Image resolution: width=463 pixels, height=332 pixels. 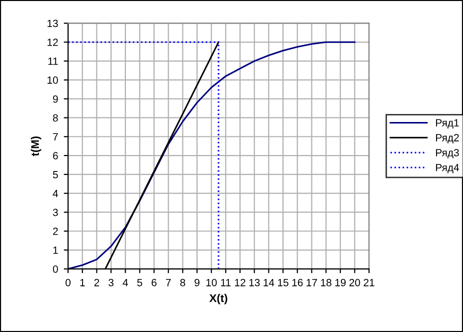 I want to click on y-tick-label: 2, so click(x=55, y=231).